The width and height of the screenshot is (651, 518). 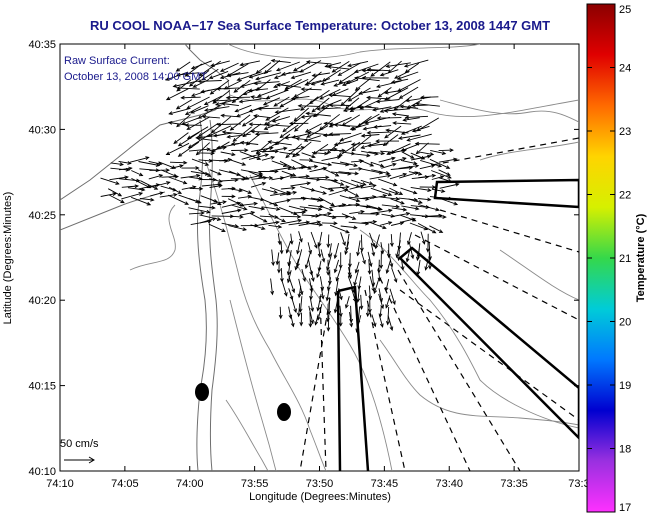 I want to click on scale-arrow, so click(x=79, y=460).